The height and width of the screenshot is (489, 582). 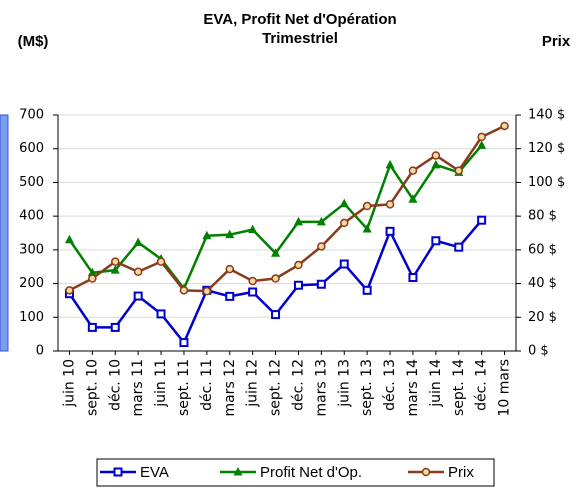 What do you see at coordinates (31, 182) in the screenshot?
I see `y-tick-label: 500` at bounding box center [31, 182].